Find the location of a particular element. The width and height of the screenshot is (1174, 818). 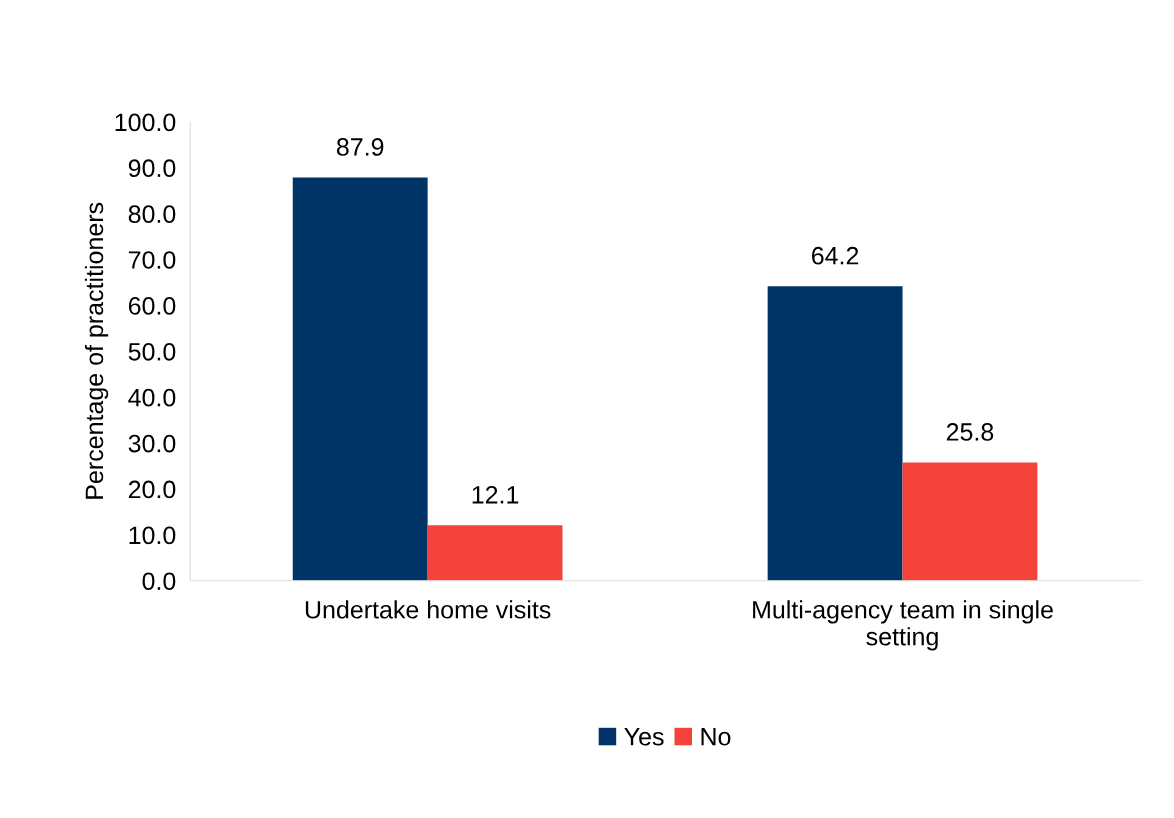

y-tick-label: 50.0 is located at coordinates (152, 351).